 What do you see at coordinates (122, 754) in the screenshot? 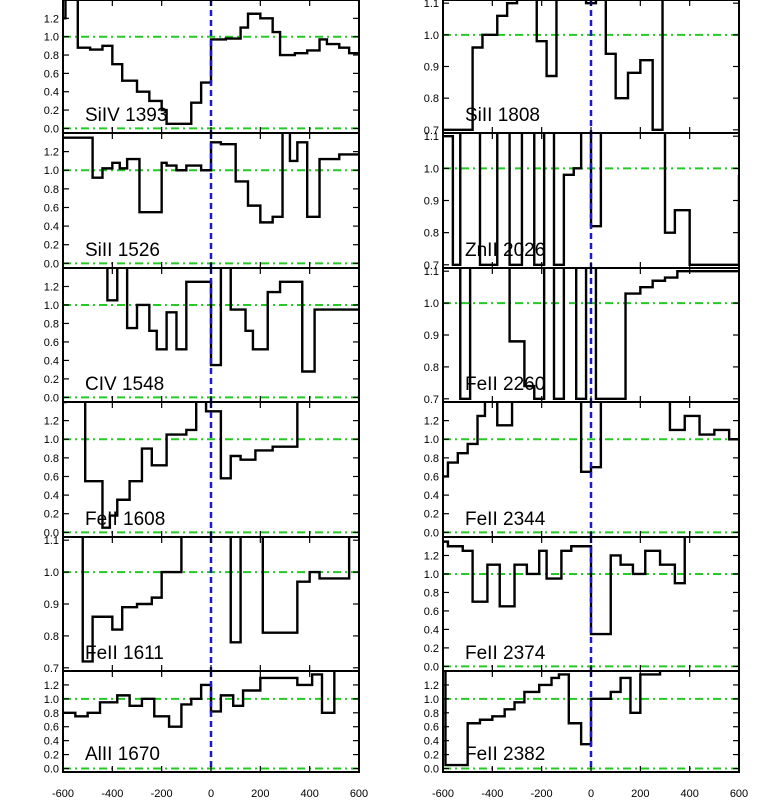
I see `panel-label: AlII 1670` at bounding box center [122, 754].